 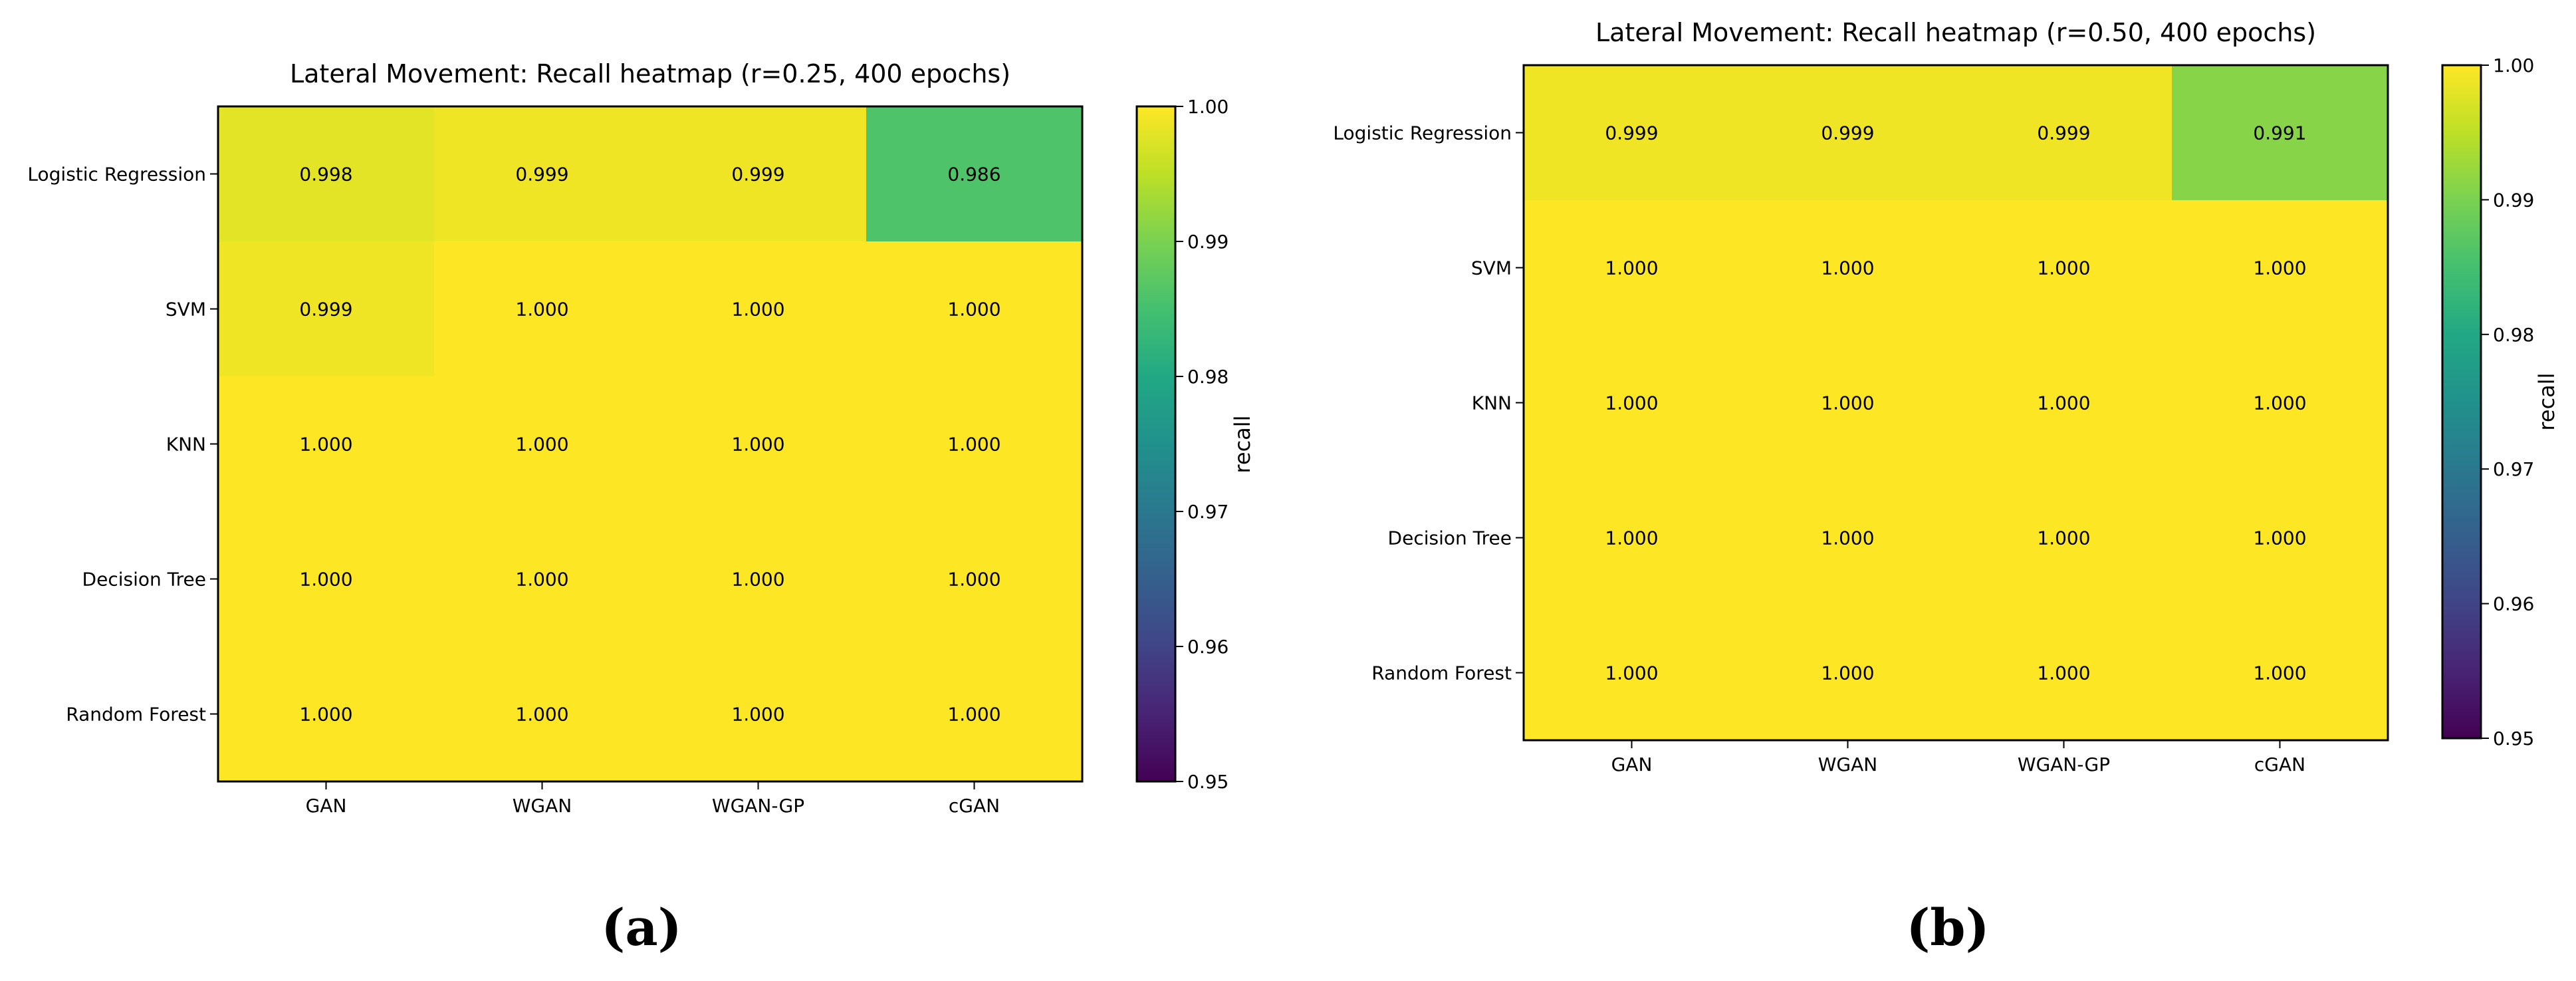 What do you see at coordinates (641, 927) in the screenshot?
I see `panel-a-label: (a)` at bounding box center [641, 927].